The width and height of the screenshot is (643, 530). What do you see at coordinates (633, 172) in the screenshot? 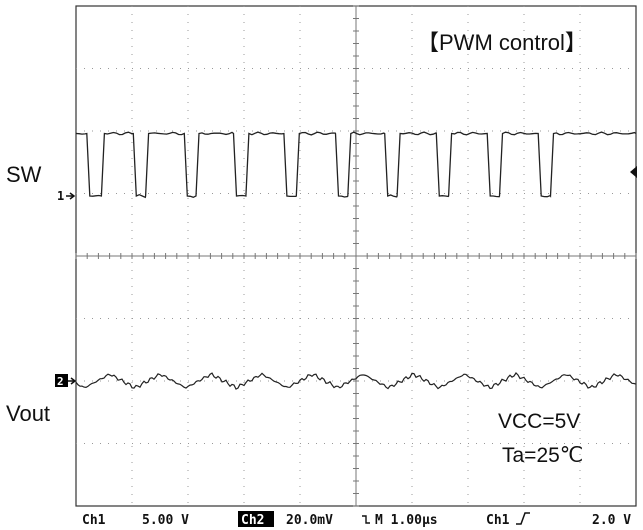
I see `trigger-level-arrow` at bounding box center [633, 172].